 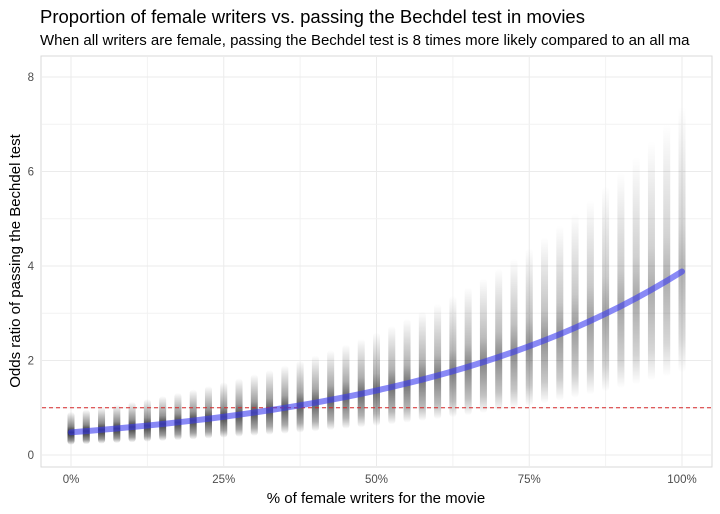 I want to click on y-tick-label: 4, so click(x=31, y=267).